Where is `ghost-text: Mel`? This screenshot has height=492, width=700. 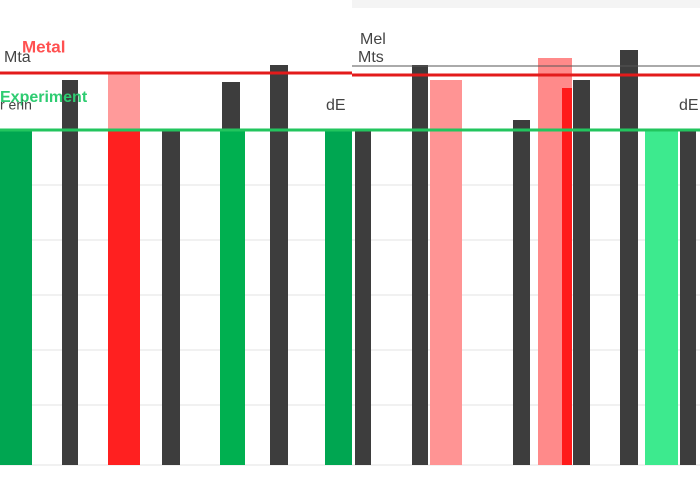
ghost-text: Mel is located at coordinates (373, 39).